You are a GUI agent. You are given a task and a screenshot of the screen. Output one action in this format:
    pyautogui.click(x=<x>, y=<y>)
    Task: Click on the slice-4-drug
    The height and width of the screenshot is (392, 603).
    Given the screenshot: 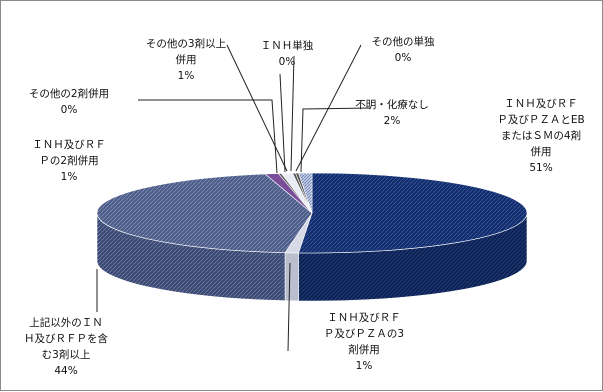 What is the action you would take?
    pyautogui.click(x=413, y=213)
    